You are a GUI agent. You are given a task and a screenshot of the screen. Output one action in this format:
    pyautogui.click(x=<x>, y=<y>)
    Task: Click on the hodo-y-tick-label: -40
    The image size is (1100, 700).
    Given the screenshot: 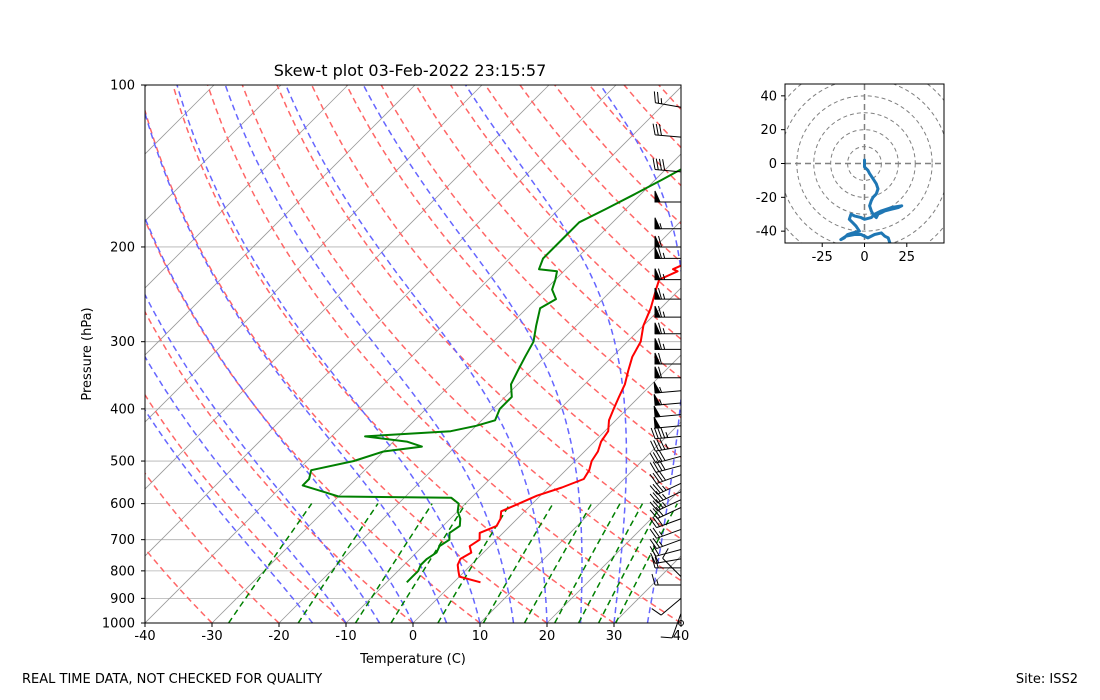 What is the action you would take?
    pyautogui.click(x=766, y=232)
    